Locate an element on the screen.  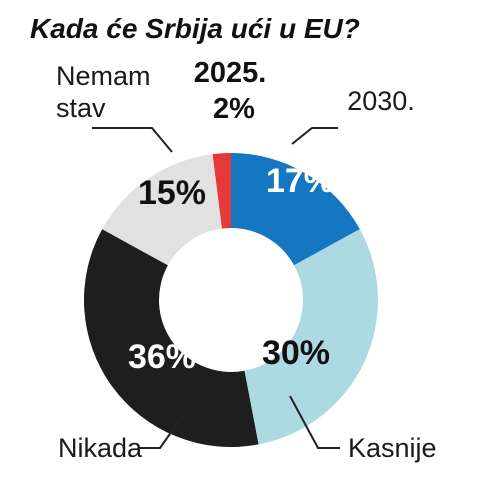
leader-line-nikada is located at coordinates (161, 431).